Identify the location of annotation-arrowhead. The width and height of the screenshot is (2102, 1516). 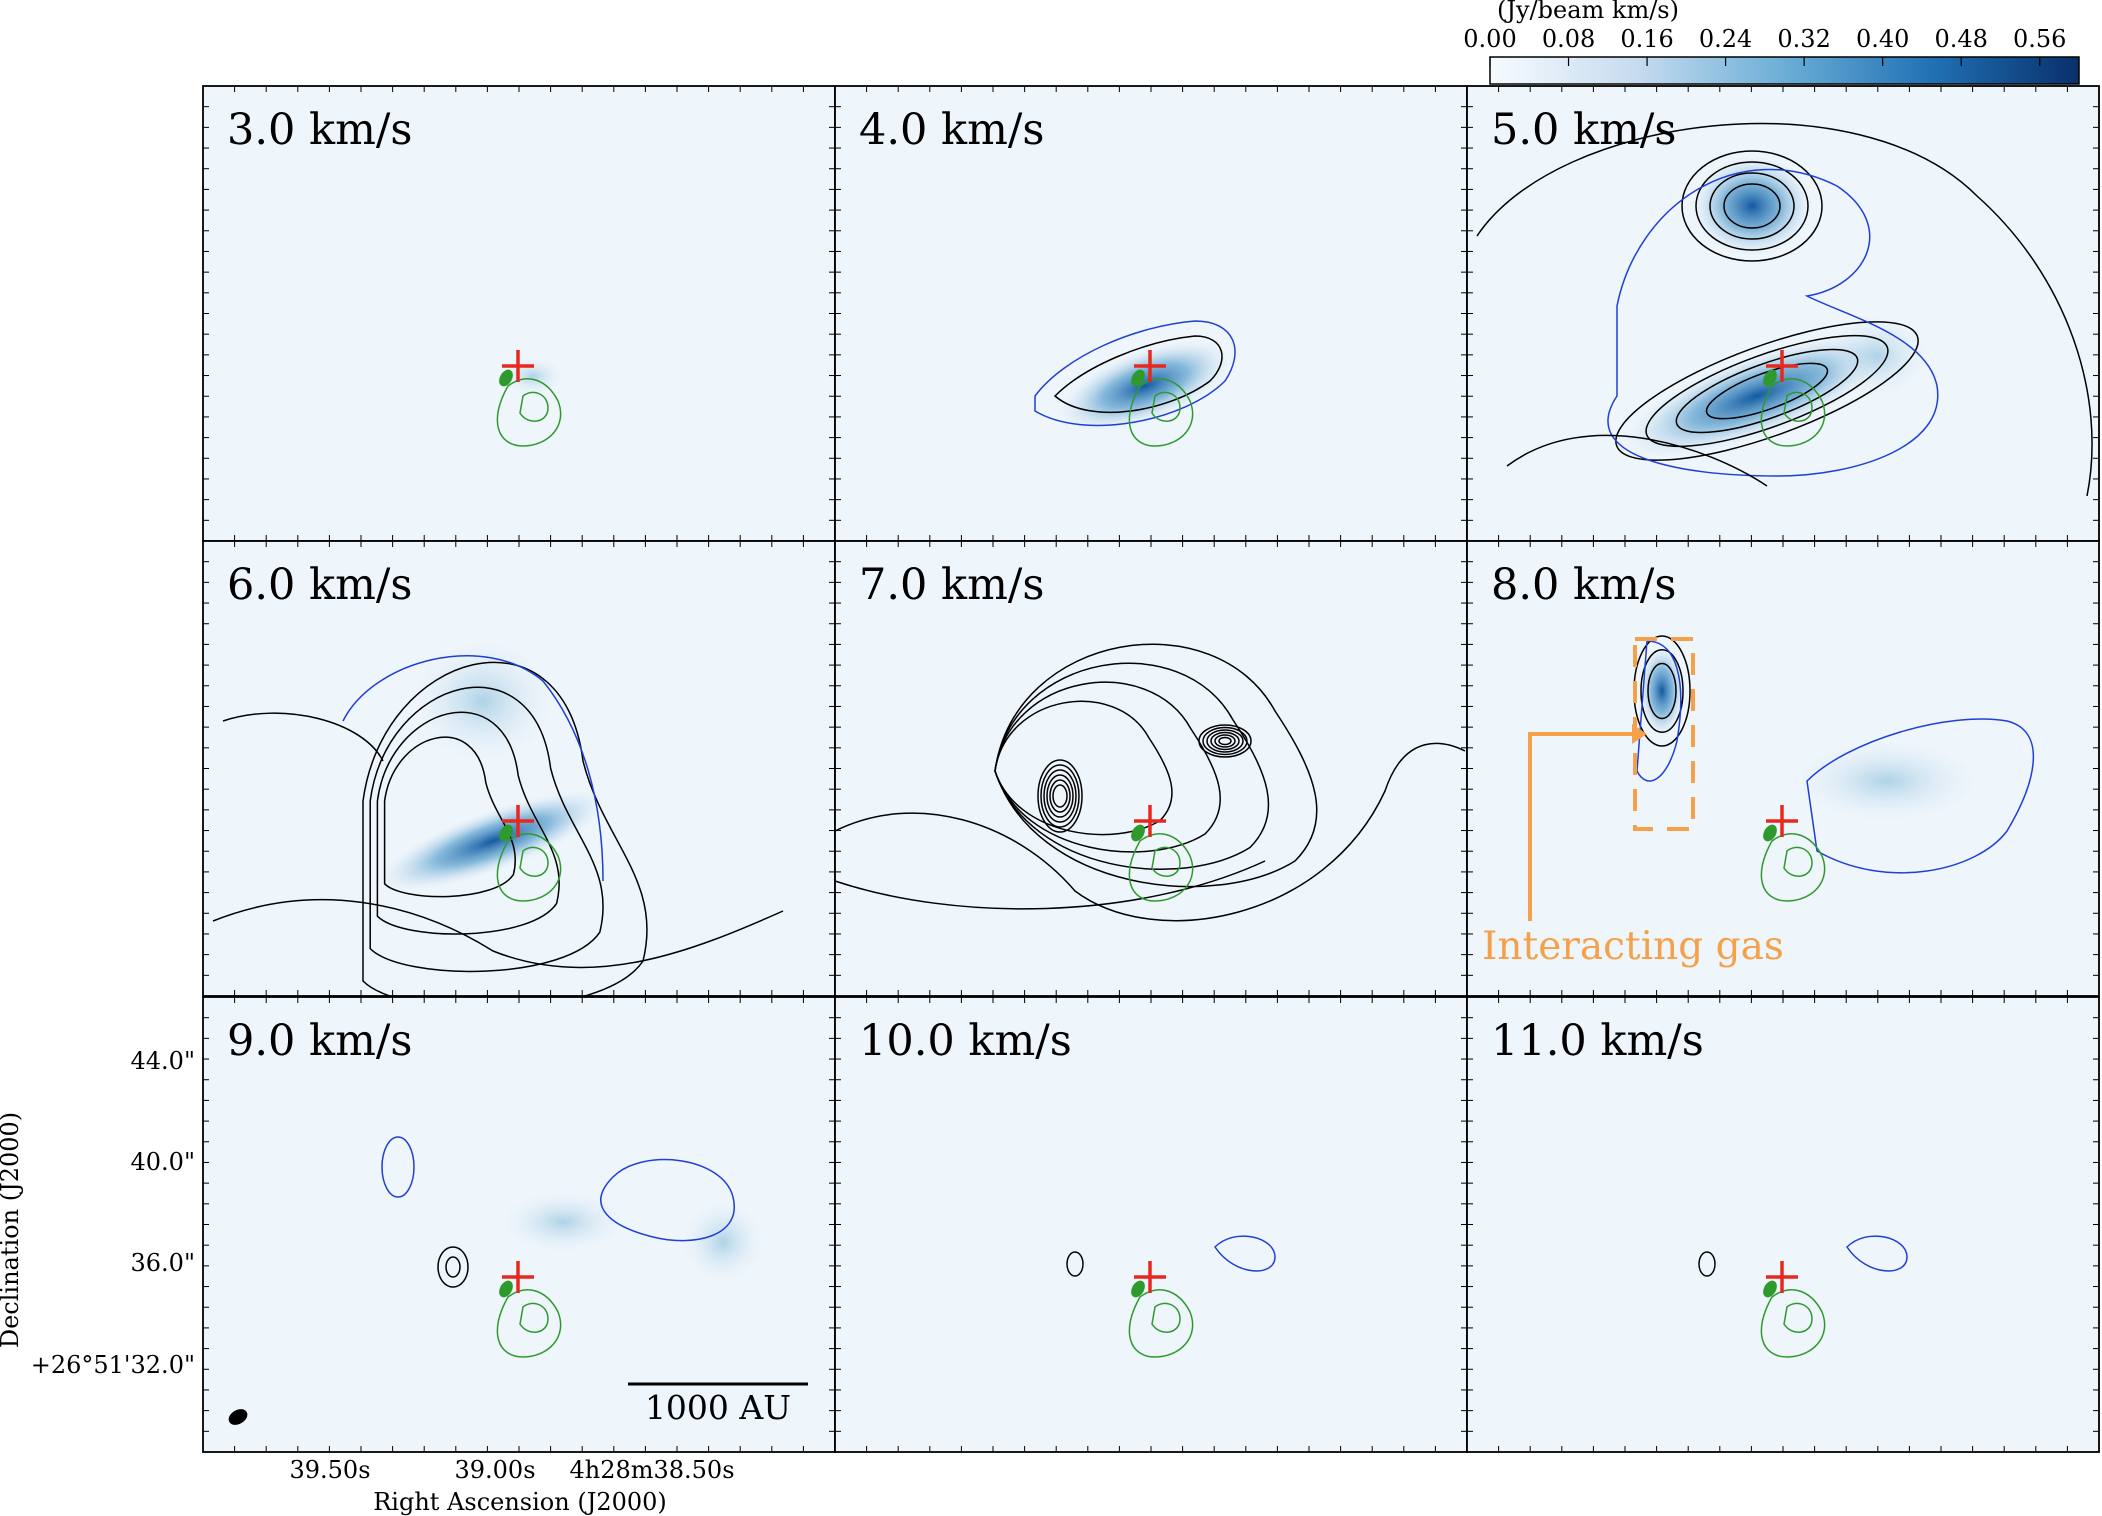
(1639, 734).